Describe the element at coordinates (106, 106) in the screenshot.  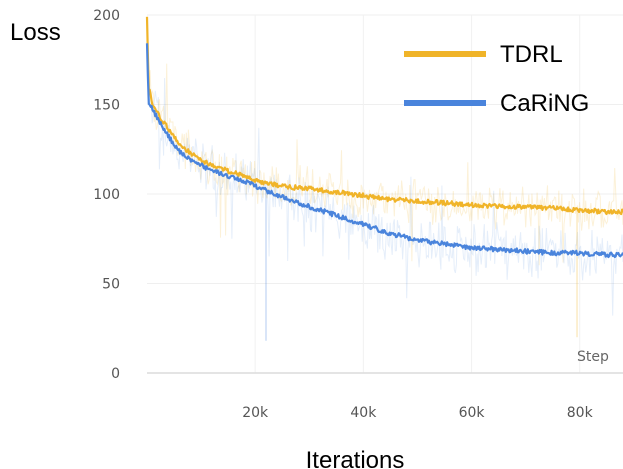
I see `y-tick-label: 150` at that location.